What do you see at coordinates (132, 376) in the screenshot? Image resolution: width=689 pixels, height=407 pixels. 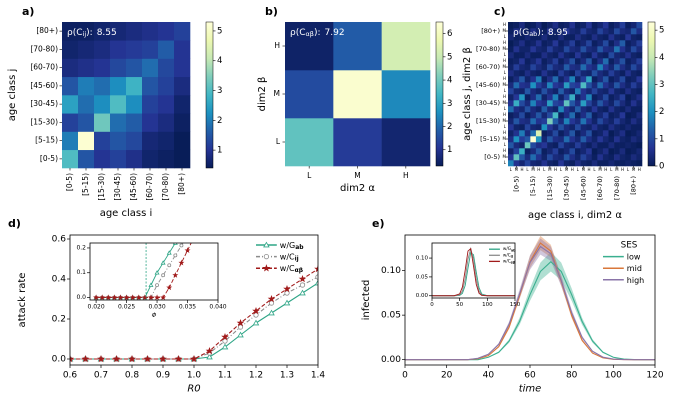 I see `x-tick-label: 0.8` at bounding box center [132, 376].